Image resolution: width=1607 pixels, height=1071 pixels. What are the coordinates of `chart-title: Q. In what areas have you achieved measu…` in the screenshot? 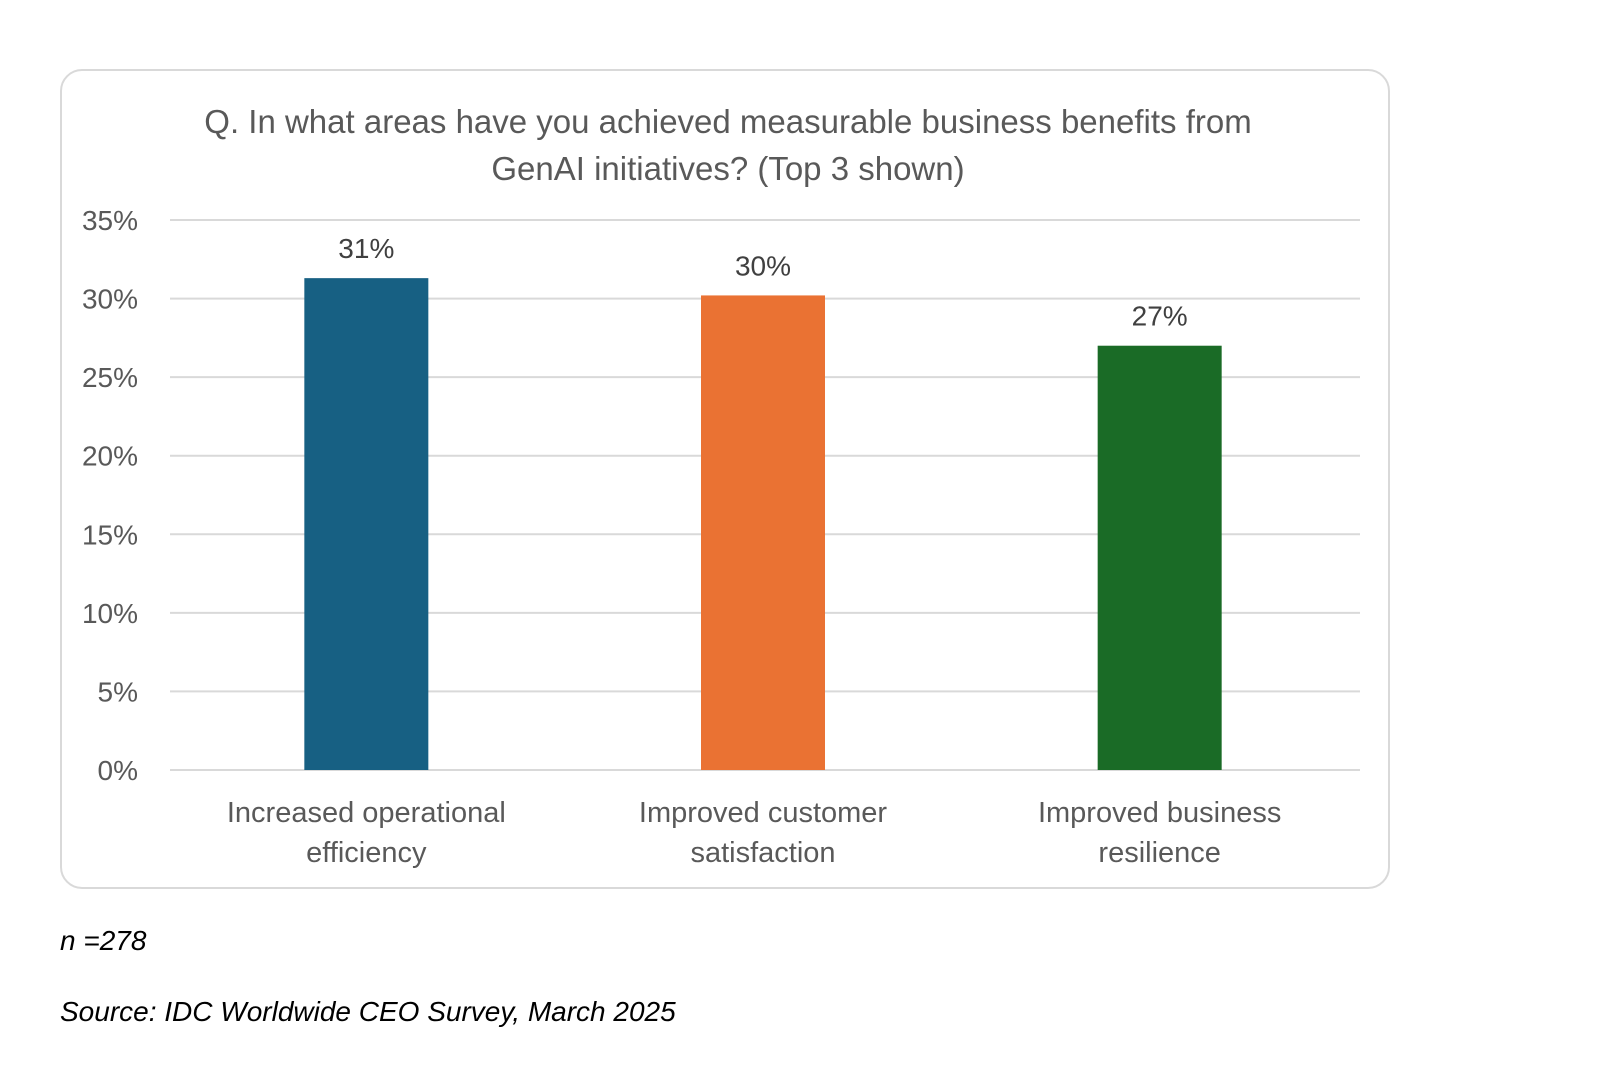 It's located at (728, 145).